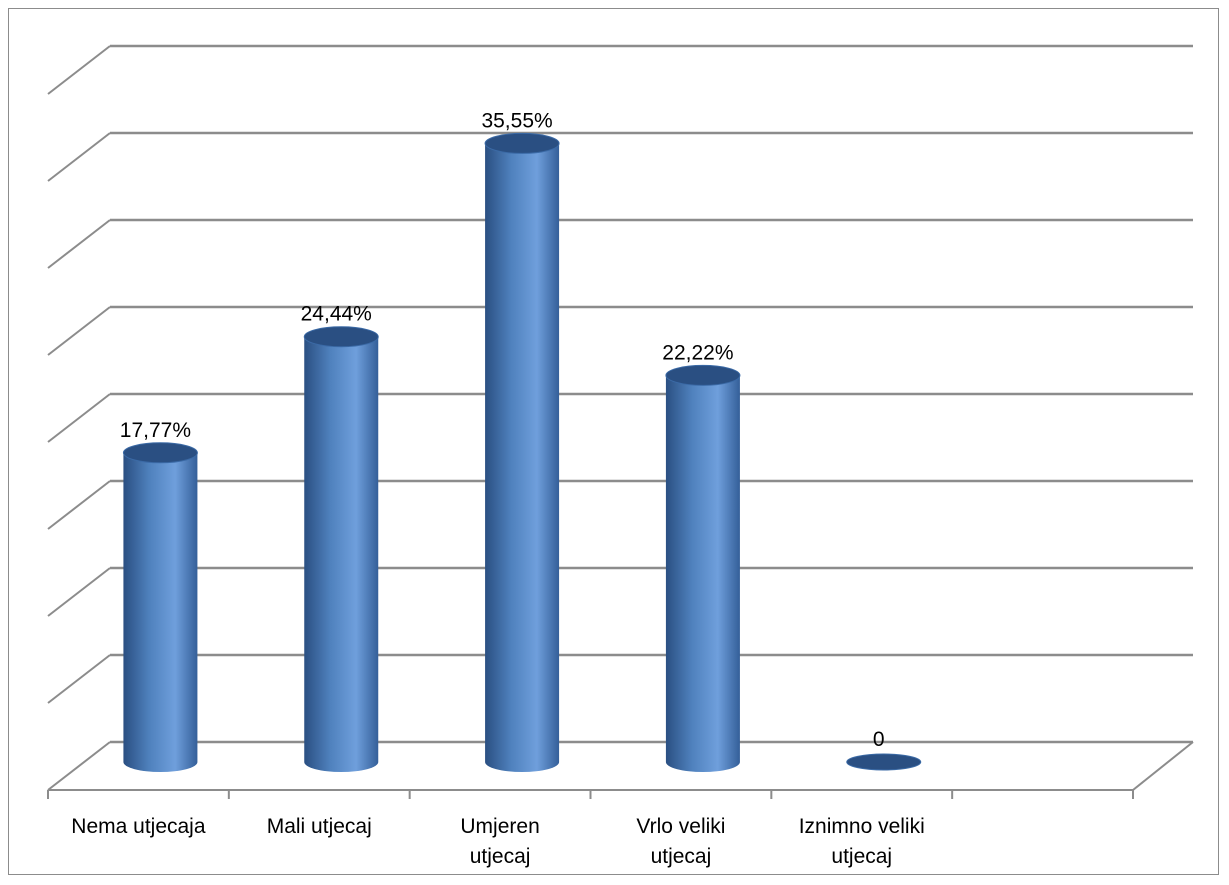 The image size is (1229, 885). Describe the element at coordinates (155, 430) in the screenshot. I see `data-label: 17,77%` at that location.